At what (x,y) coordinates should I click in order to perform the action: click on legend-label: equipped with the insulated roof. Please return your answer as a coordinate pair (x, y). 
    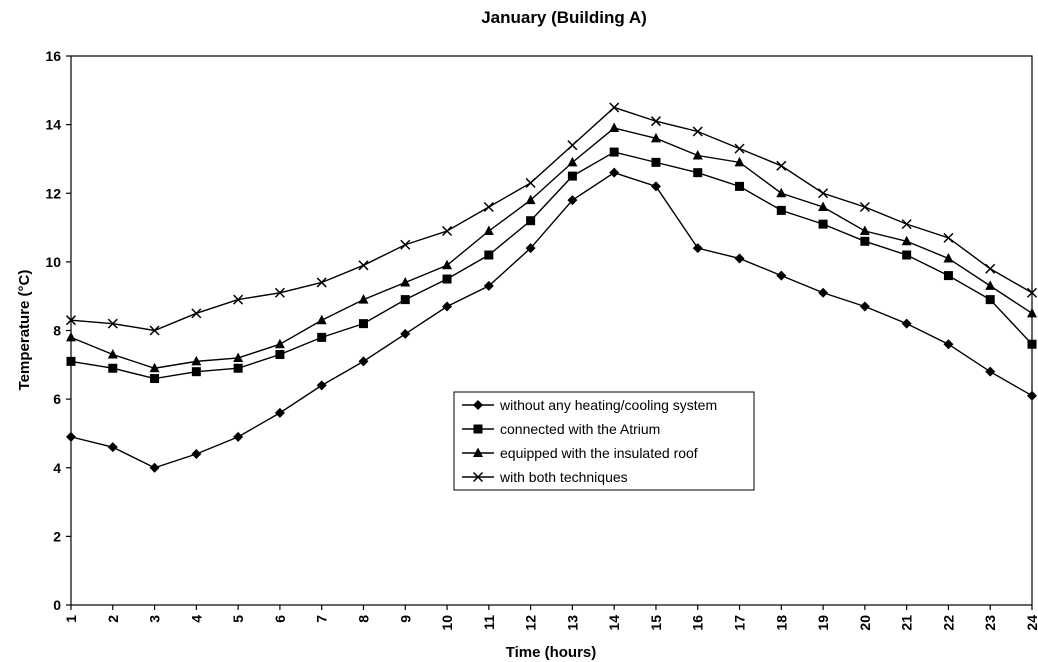
    Looking at the image, I should click on (599, 453).